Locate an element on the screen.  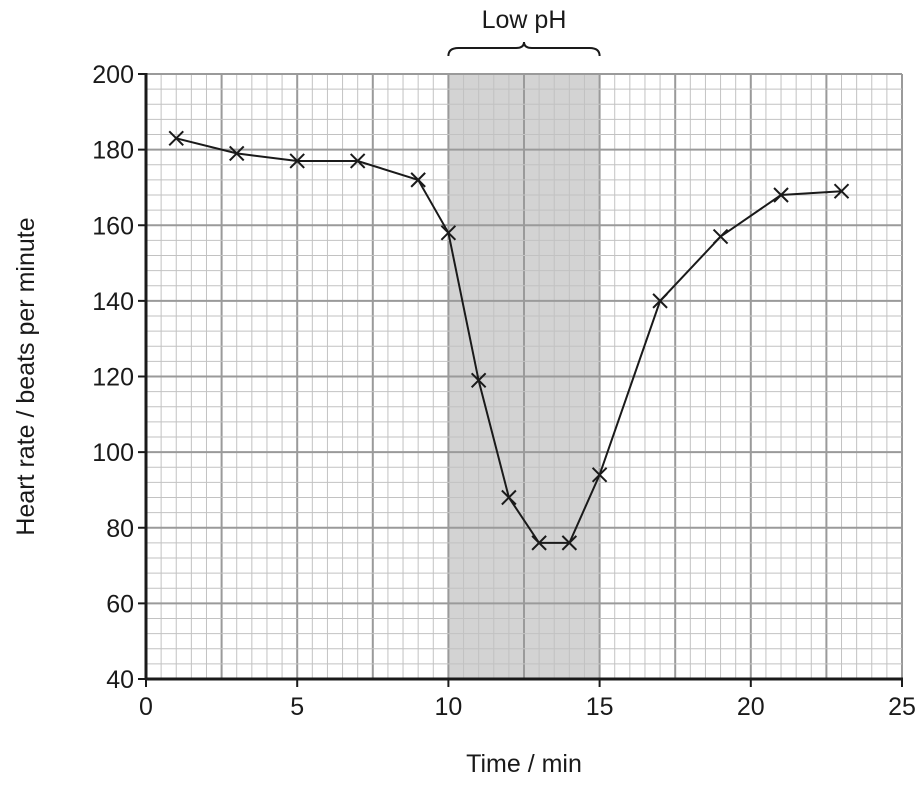
y-tick-label: 60 is located at coordinates (120, 604).